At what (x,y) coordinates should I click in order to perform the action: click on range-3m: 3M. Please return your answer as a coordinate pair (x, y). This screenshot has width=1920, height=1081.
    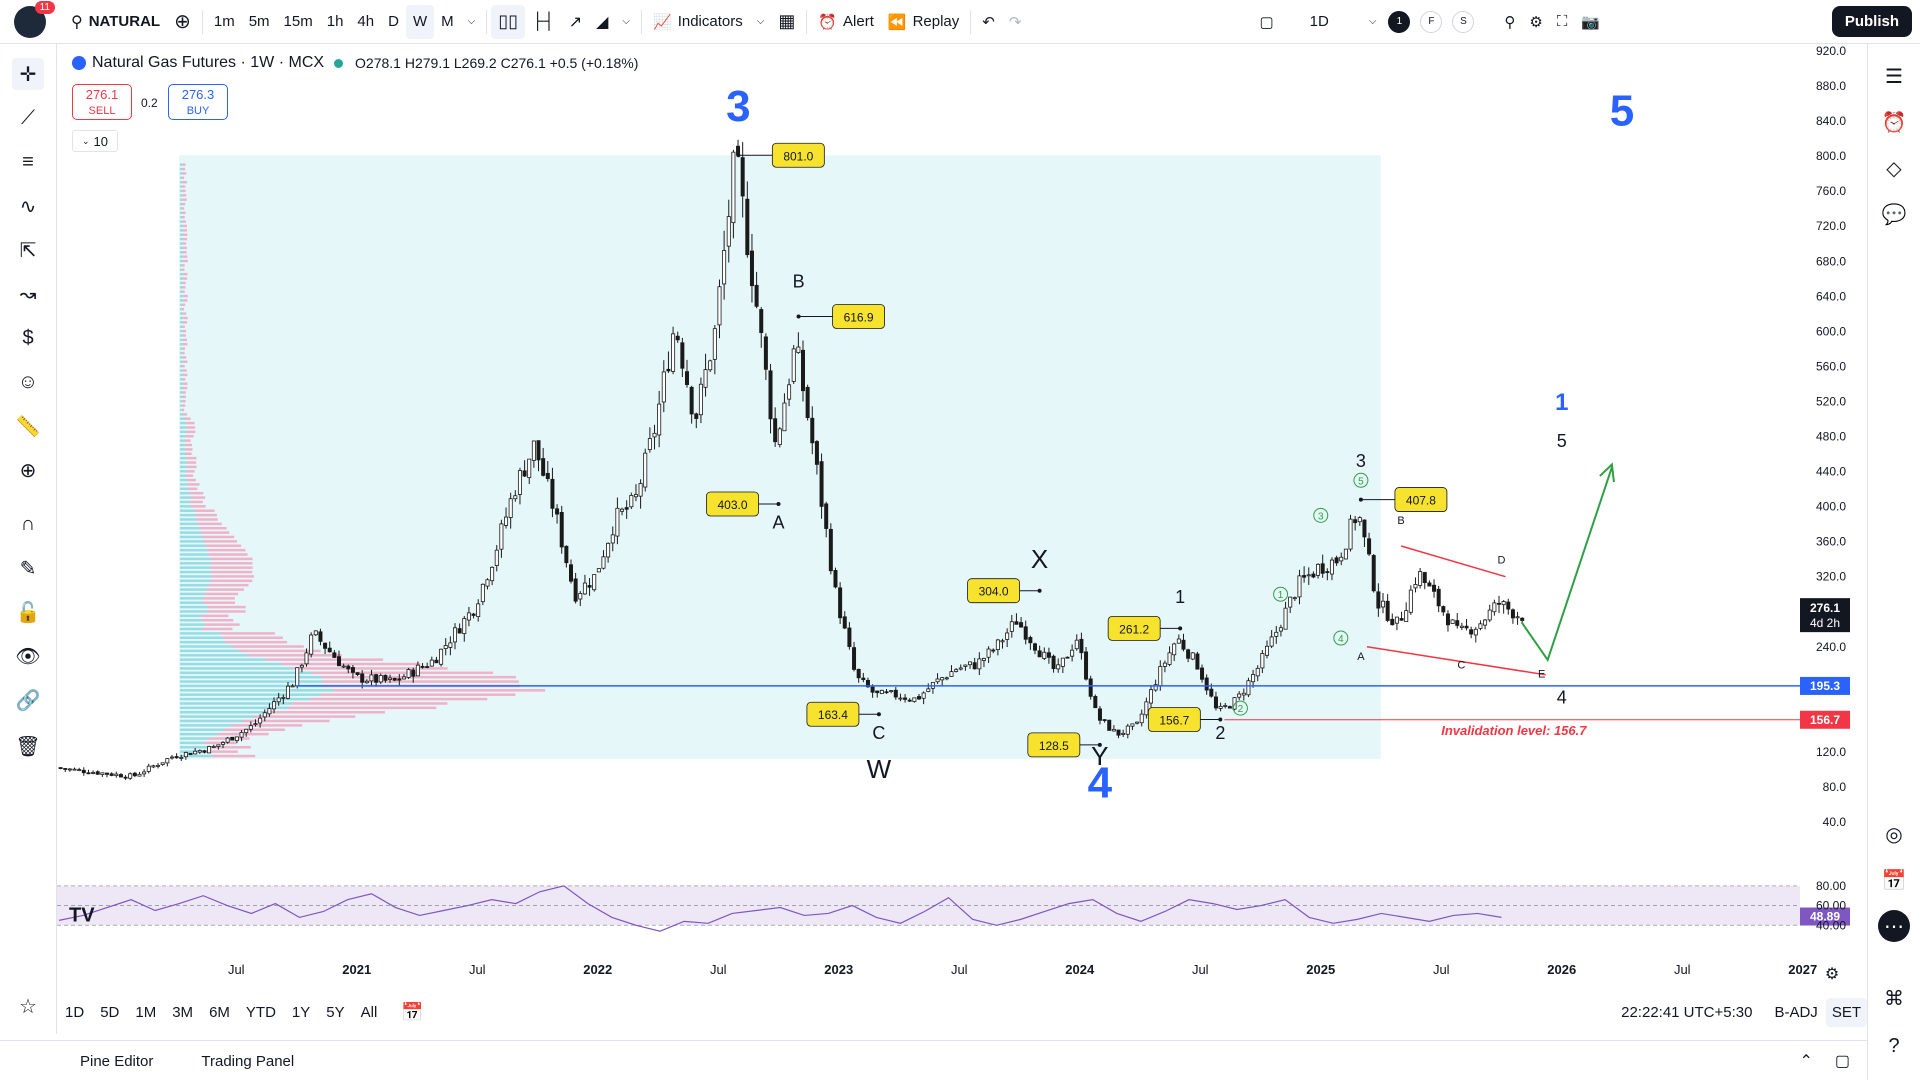
    Looking at the image, I should click on (182, 1012).